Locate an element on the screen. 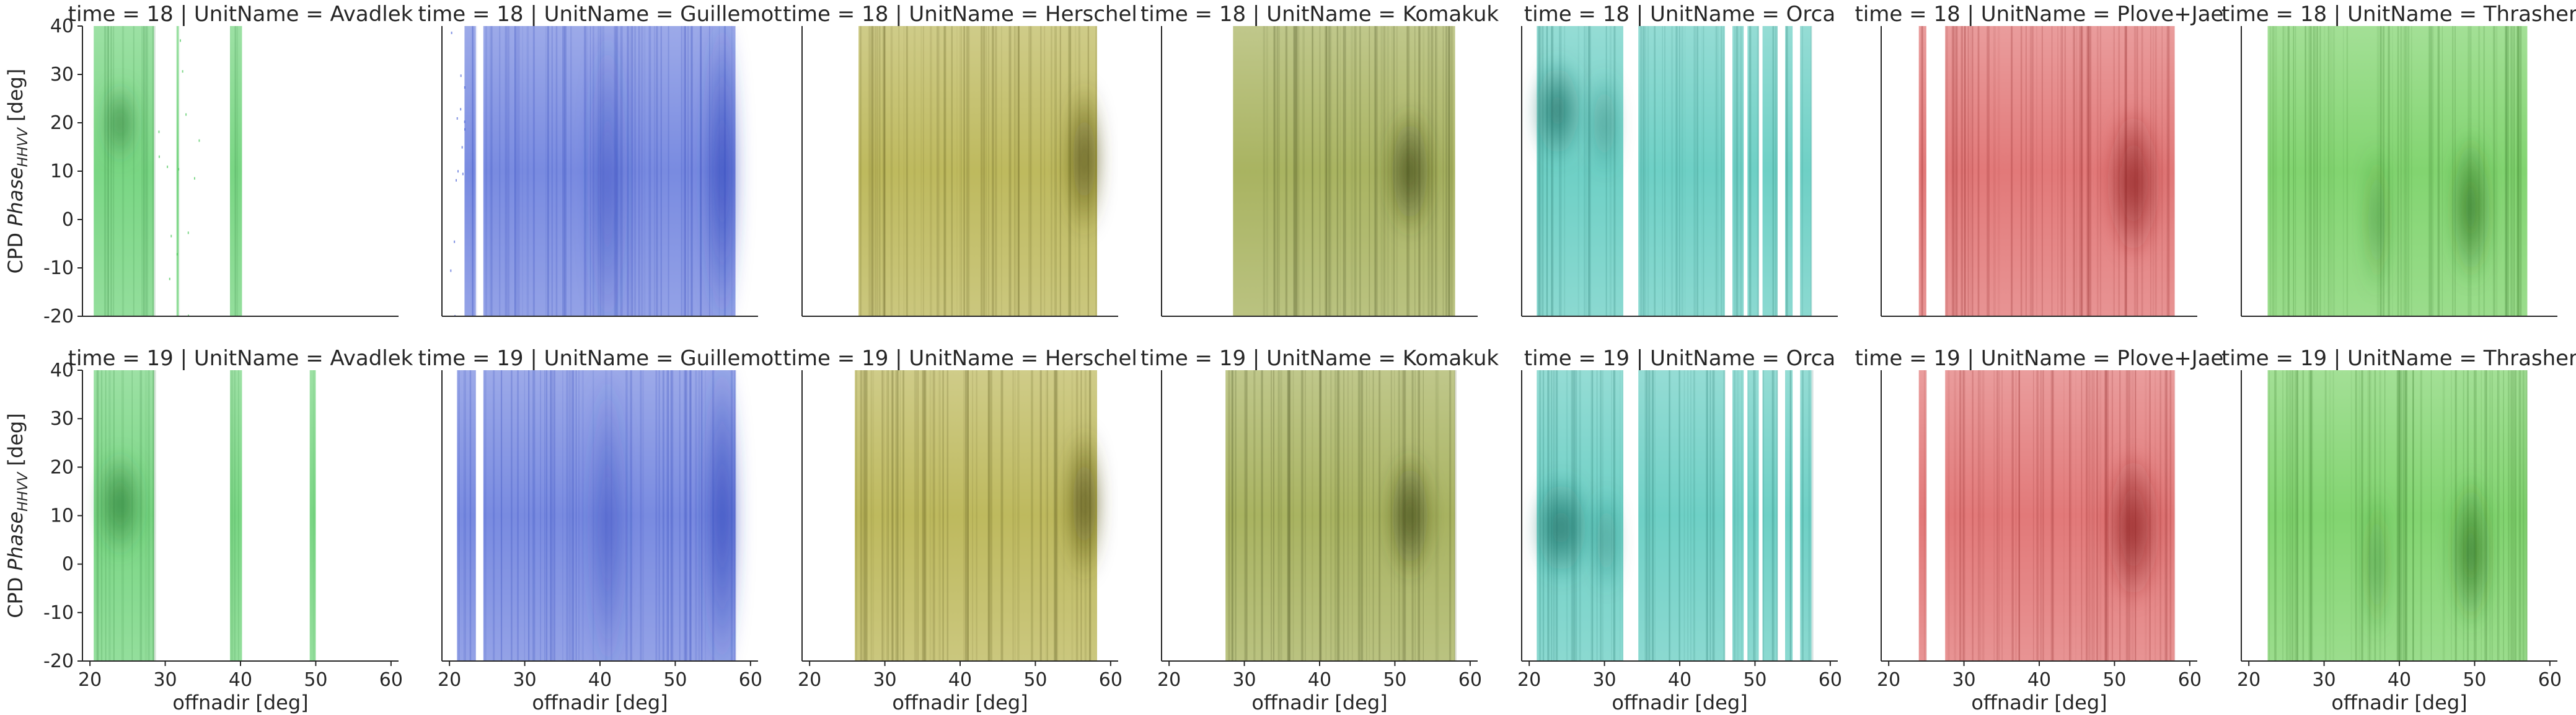 The width and height of the screenshot is (2576, 715). y-tick-label: 0 is located at coordinates (68, 220).